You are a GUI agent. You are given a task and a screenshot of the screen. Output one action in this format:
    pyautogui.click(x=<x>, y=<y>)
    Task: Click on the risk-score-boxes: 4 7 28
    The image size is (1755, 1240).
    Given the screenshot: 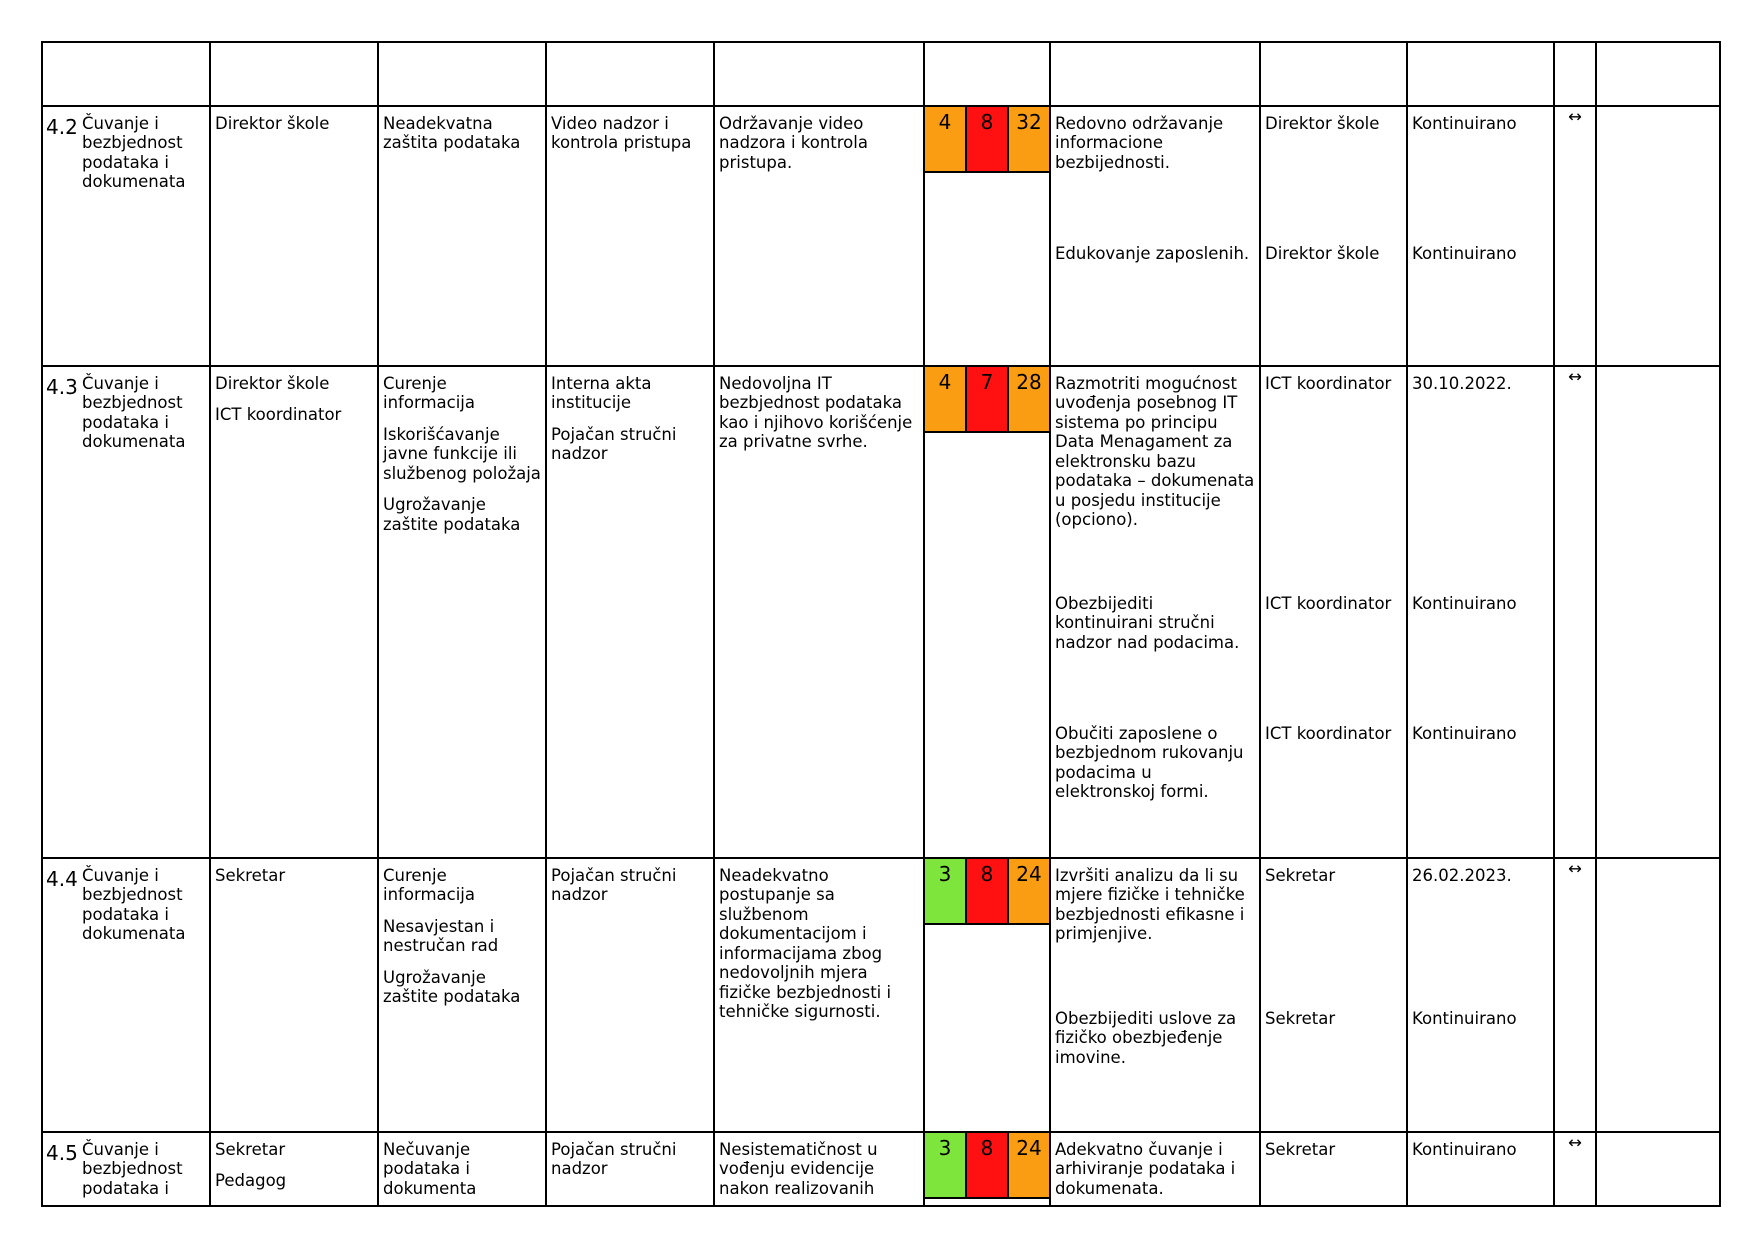 What is the action you would take?
    pyautogui.click(x=987, y=400)
    